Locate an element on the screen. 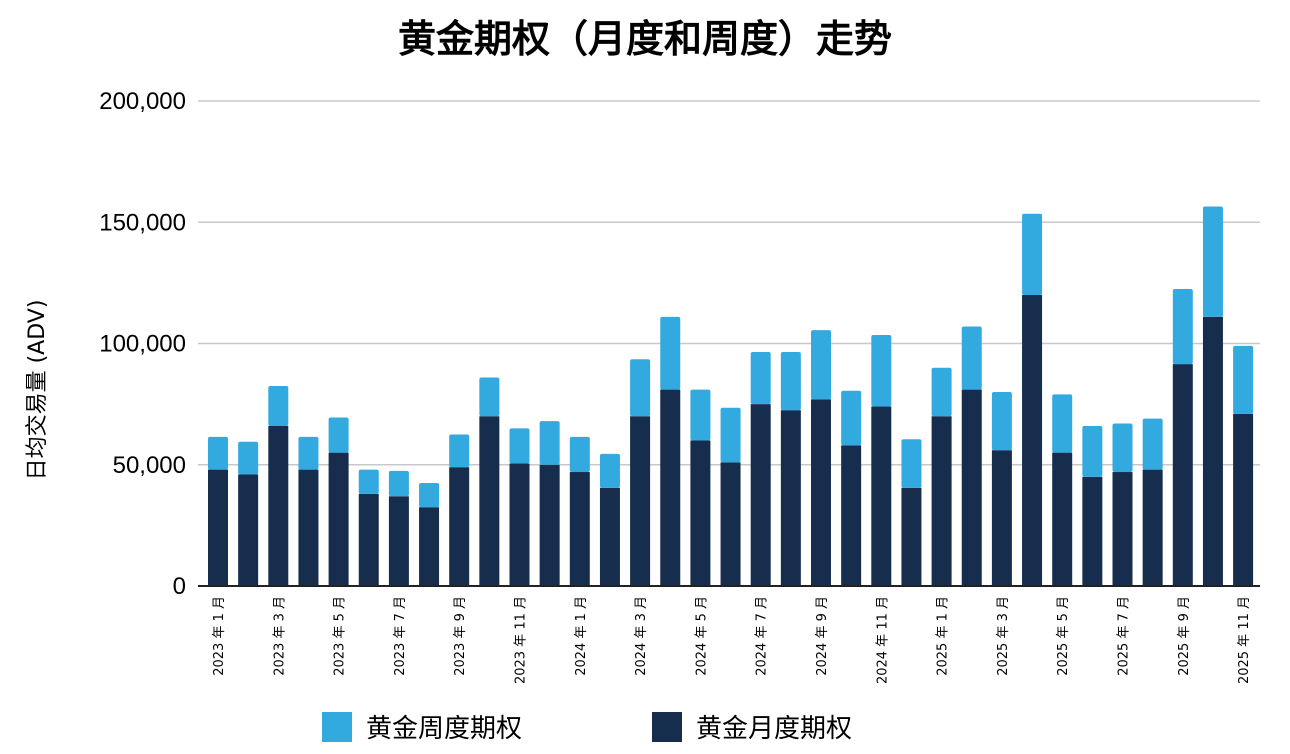 The image size is (1290, 754). x-tick-label: 2024 年 11 月 is located at coordinates (882, 640).